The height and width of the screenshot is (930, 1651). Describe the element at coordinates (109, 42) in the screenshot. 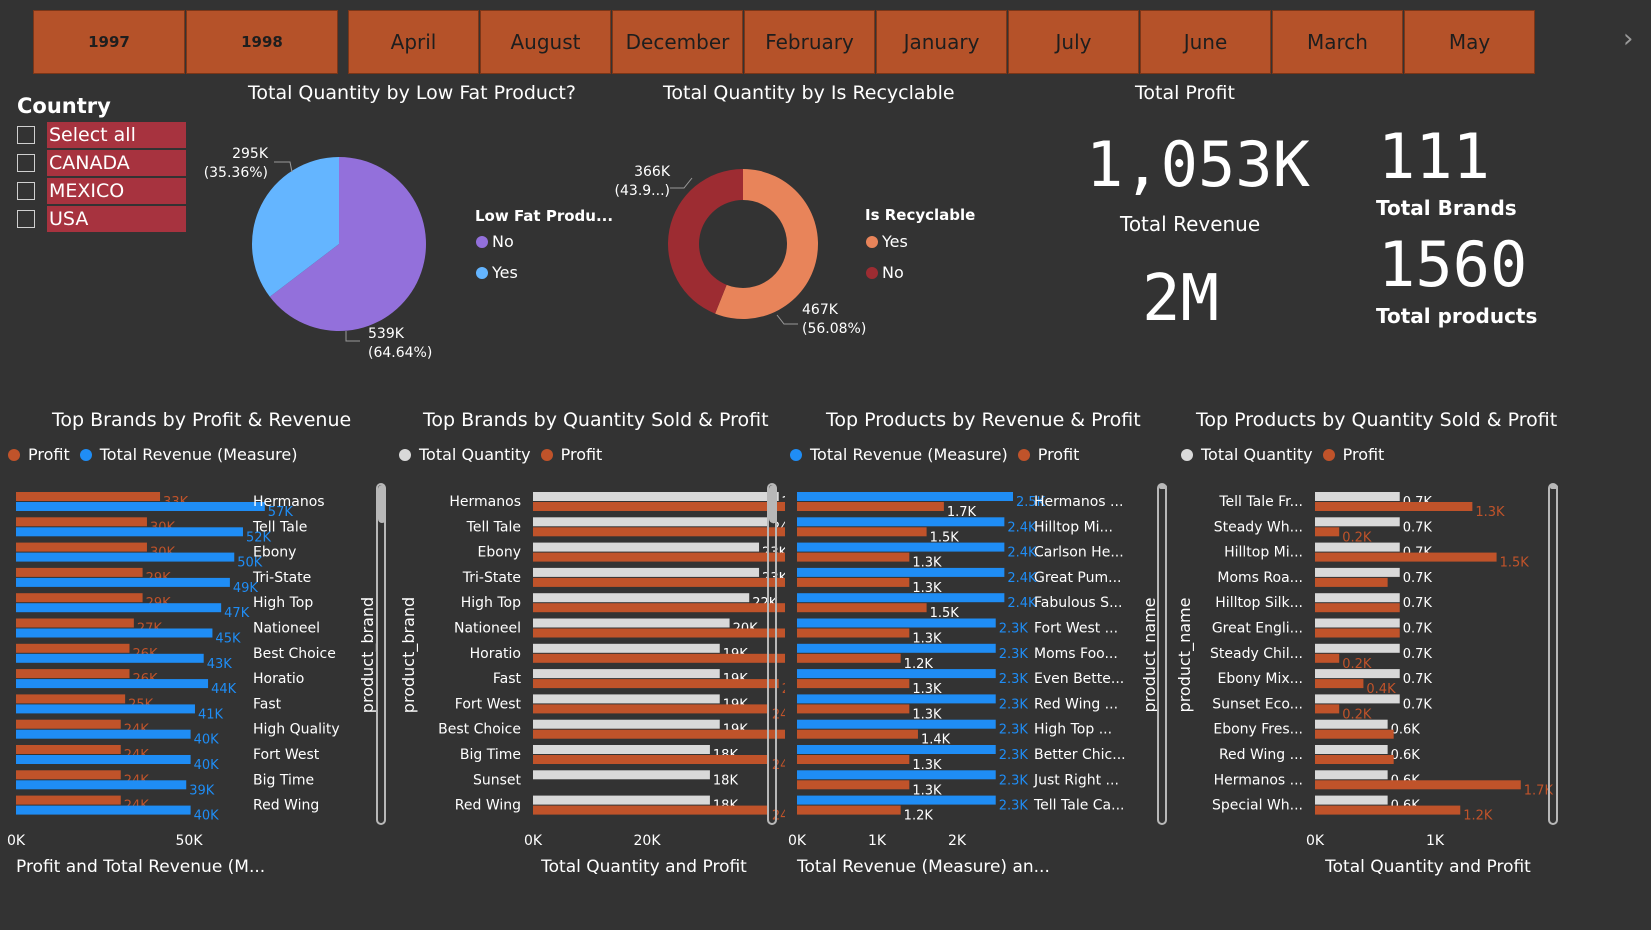

I see `slicer-button-1997: 1997` at that location.